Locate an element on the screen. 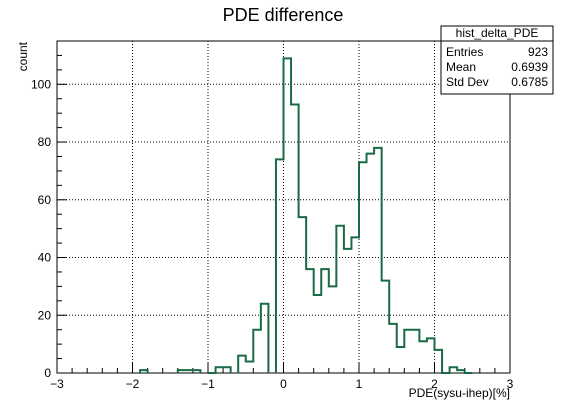 This screenshot has height=413, width=567. y-tick-label: 40 is located at coordinates (45, 258).